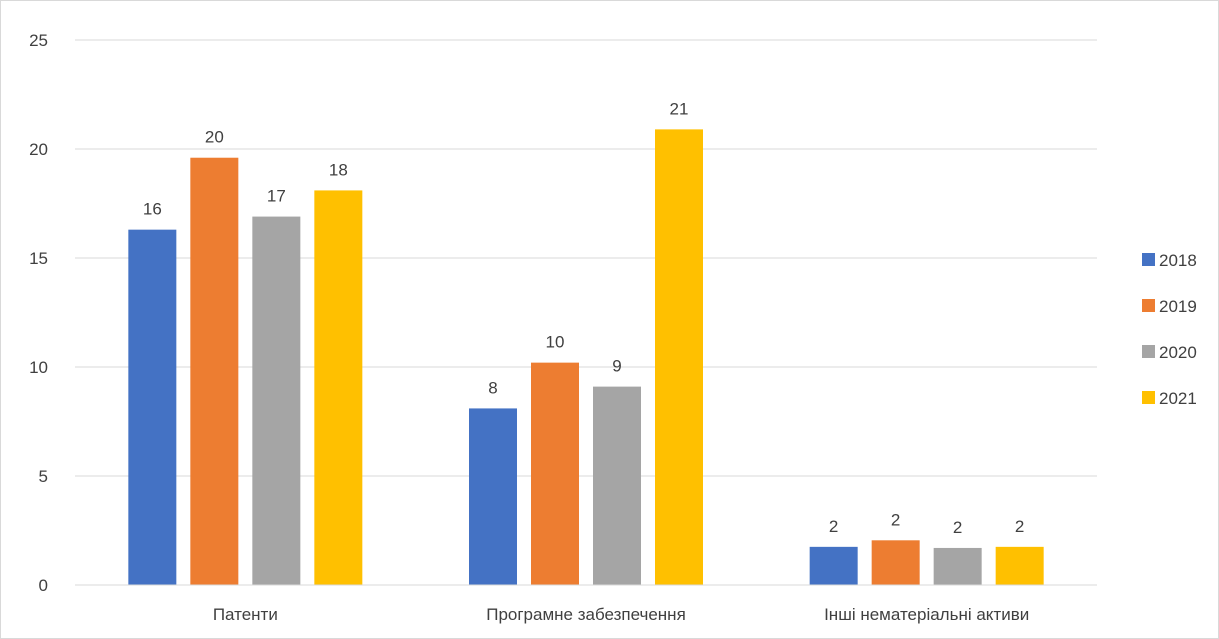 The height and width of the screenshot is (639, 1219). Describe the element at coordinates (616, 366) in the screenshot. I see `data-label-2020-2: 9` at that location.